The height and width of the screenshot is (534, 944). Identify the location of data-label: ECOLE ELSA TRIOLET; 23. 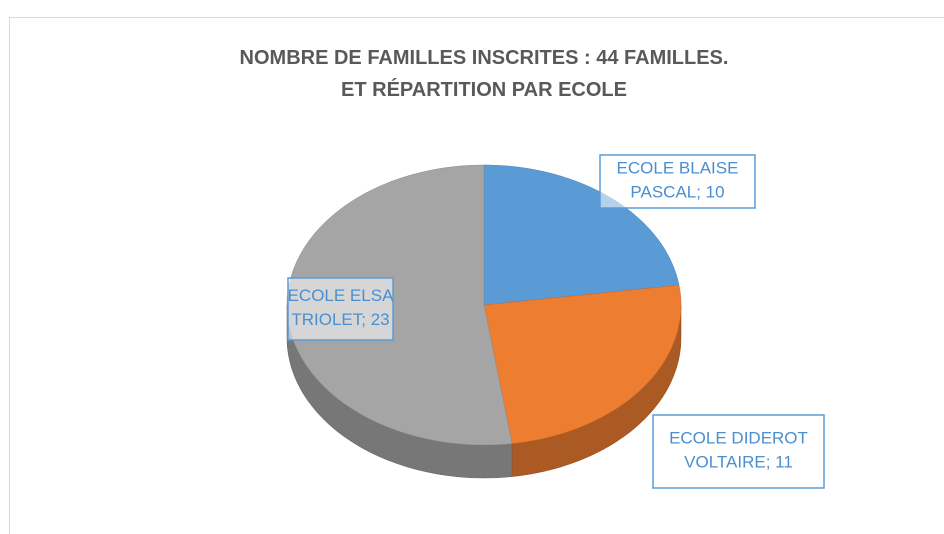
(341, 307).